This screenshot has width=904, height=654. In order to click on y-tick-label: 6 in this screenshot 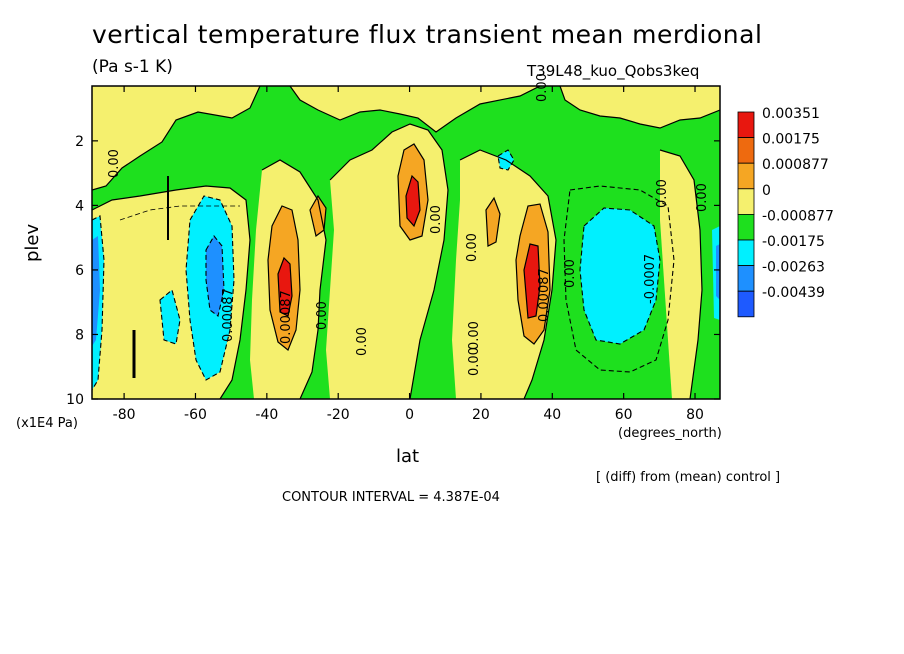, I will do `click(79, 271)`.